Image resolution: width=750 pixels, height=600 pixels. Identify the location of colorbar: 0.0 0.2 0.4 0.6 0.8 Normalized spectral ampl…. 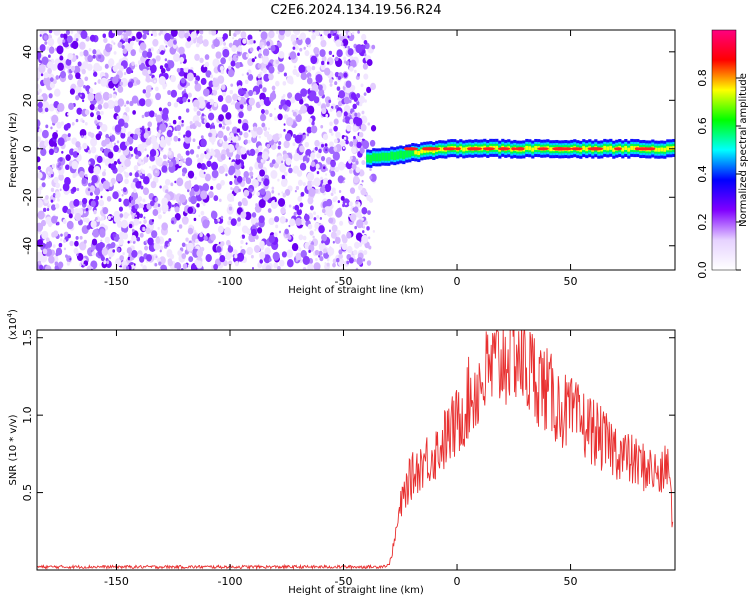
(722, 154).